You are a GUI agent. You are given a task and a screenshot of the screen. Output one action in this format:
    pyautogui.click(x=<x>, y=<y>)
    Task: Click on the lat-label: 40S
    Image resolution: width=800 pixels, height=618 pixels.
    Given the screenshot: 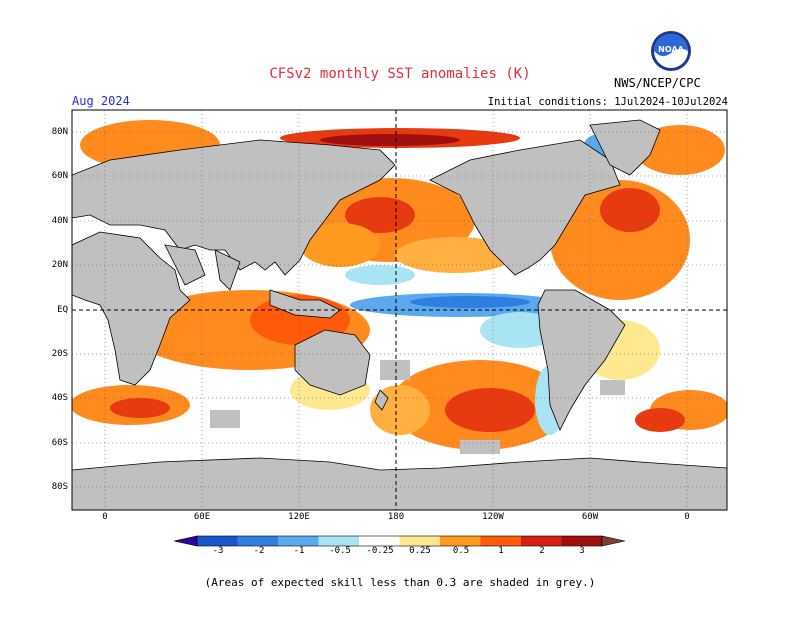 What is the action you would take?
    pyautogui.click(x=59, y=398)
    